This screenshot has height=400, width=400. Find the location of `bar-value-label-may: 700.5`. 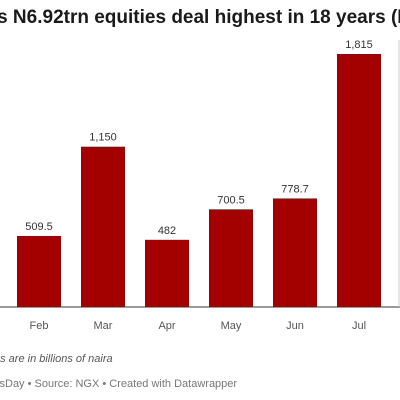

bar-value-label-may: 700.5 is located at coordinates (231, 200).